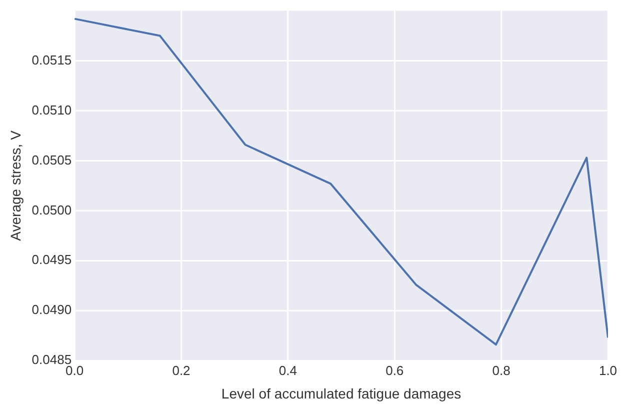  What do you see at coordinates (52, 110) in the screenshot?
I see `y-tick-label: 0.0510` at bounding box center [52, 110].